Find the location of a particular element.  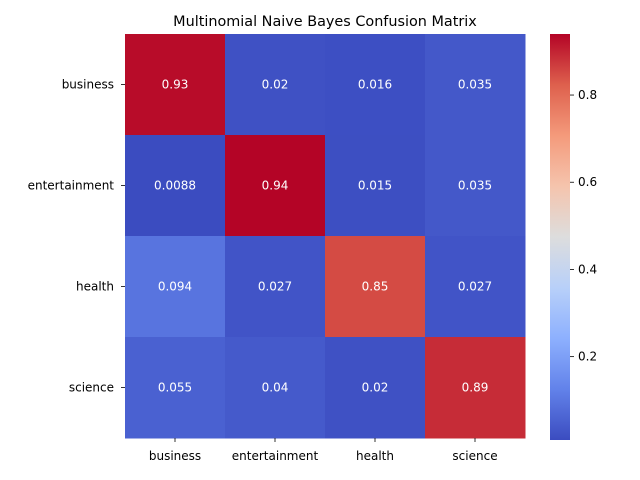

cell-value-label: 0.94 is located at coordinates (275, 186).